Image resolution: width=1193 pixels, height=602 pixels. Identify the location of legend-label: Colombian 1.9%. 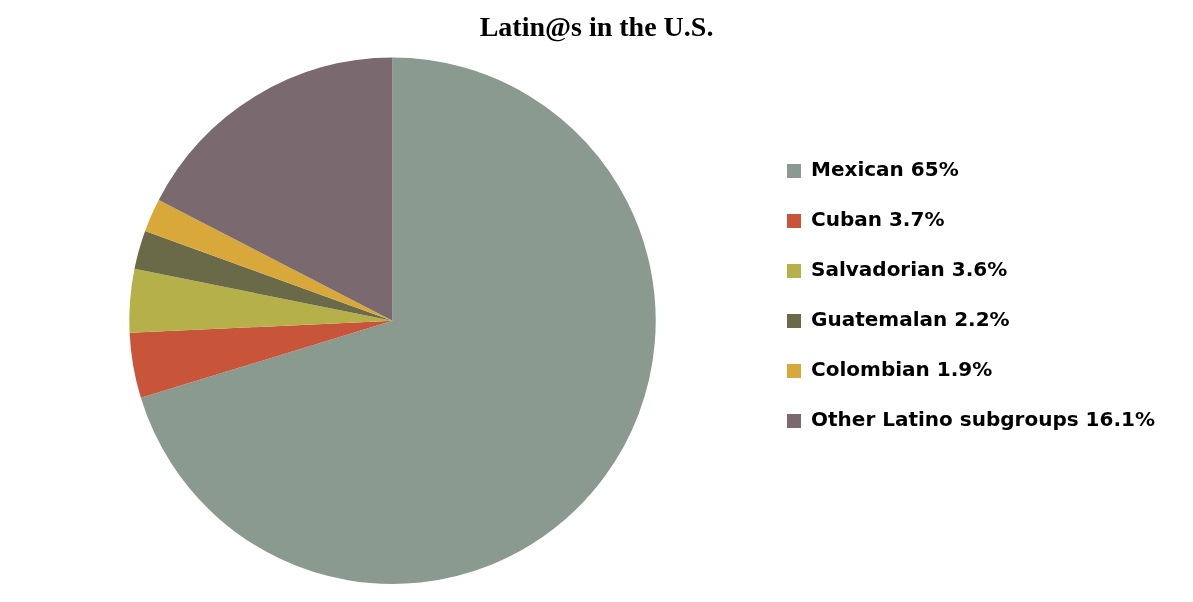
(902, 369).